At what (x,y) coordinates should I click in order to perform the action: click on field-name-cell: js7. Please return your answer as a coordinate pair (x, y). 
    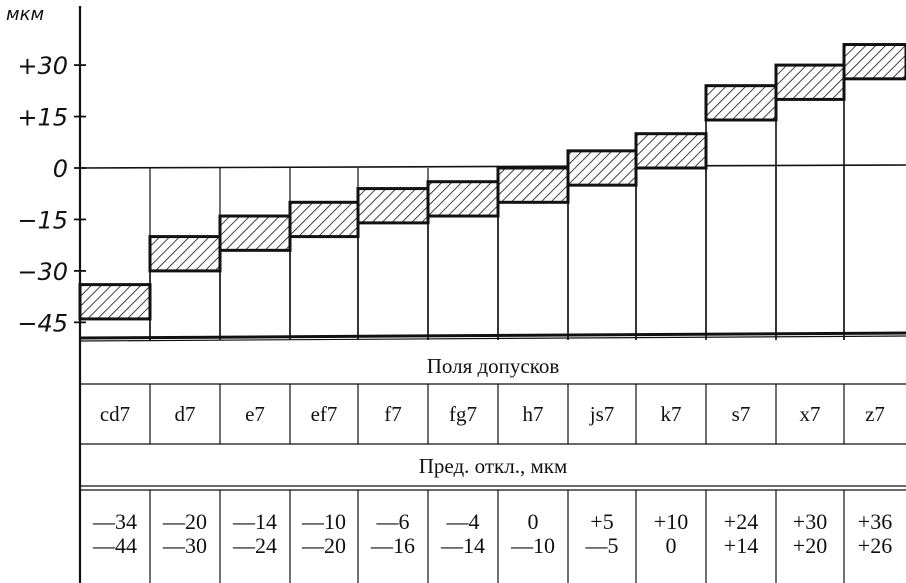
    Looking at the image, I should click on (602, 414).